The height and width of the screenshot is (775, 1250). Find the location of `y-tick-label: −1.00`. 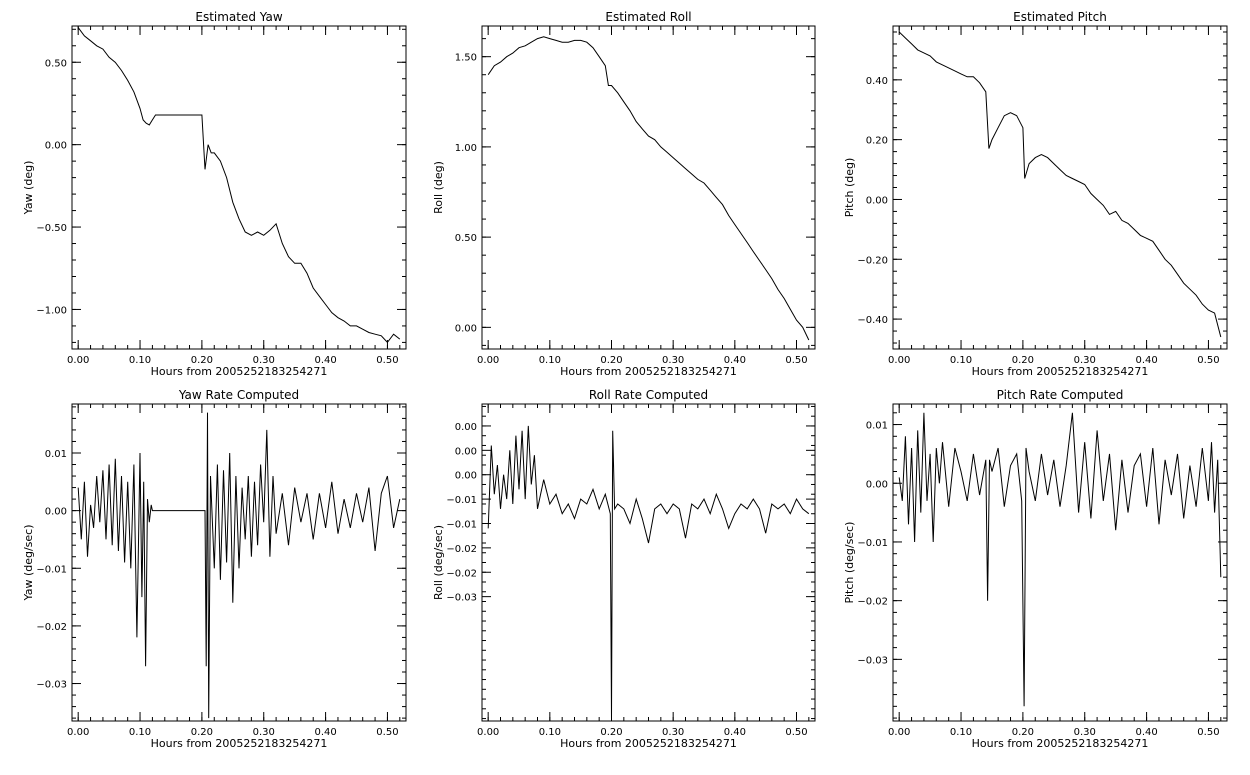

y-tick-label: −1.00 is located at coordinates (51, 310).